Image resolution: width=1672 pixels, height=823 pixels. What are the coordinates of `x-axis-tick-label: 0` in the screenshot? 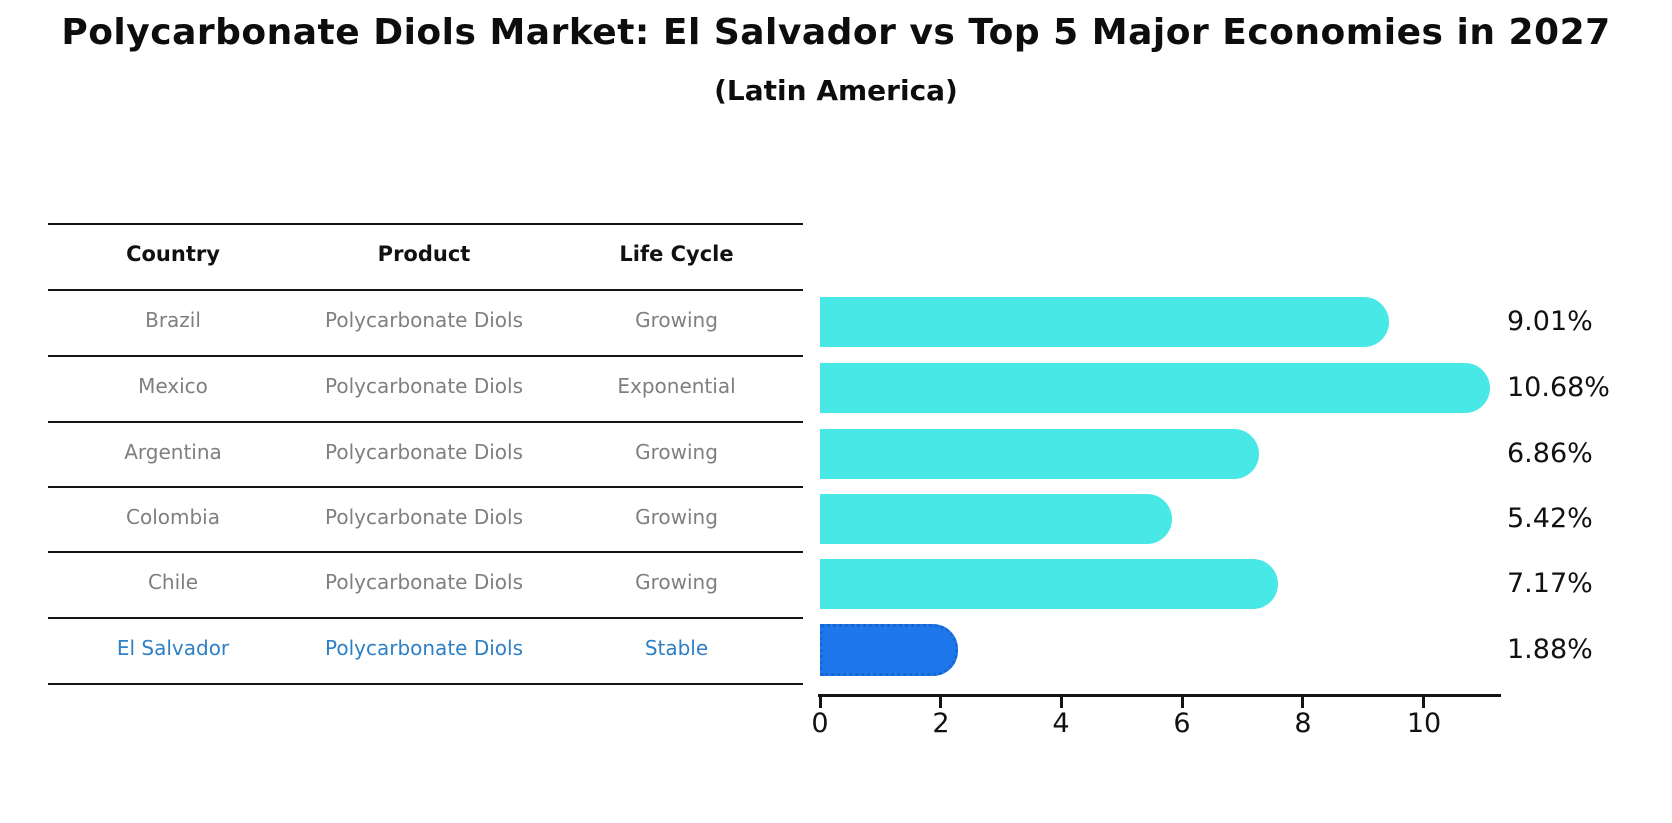 It's located at (820, 723).